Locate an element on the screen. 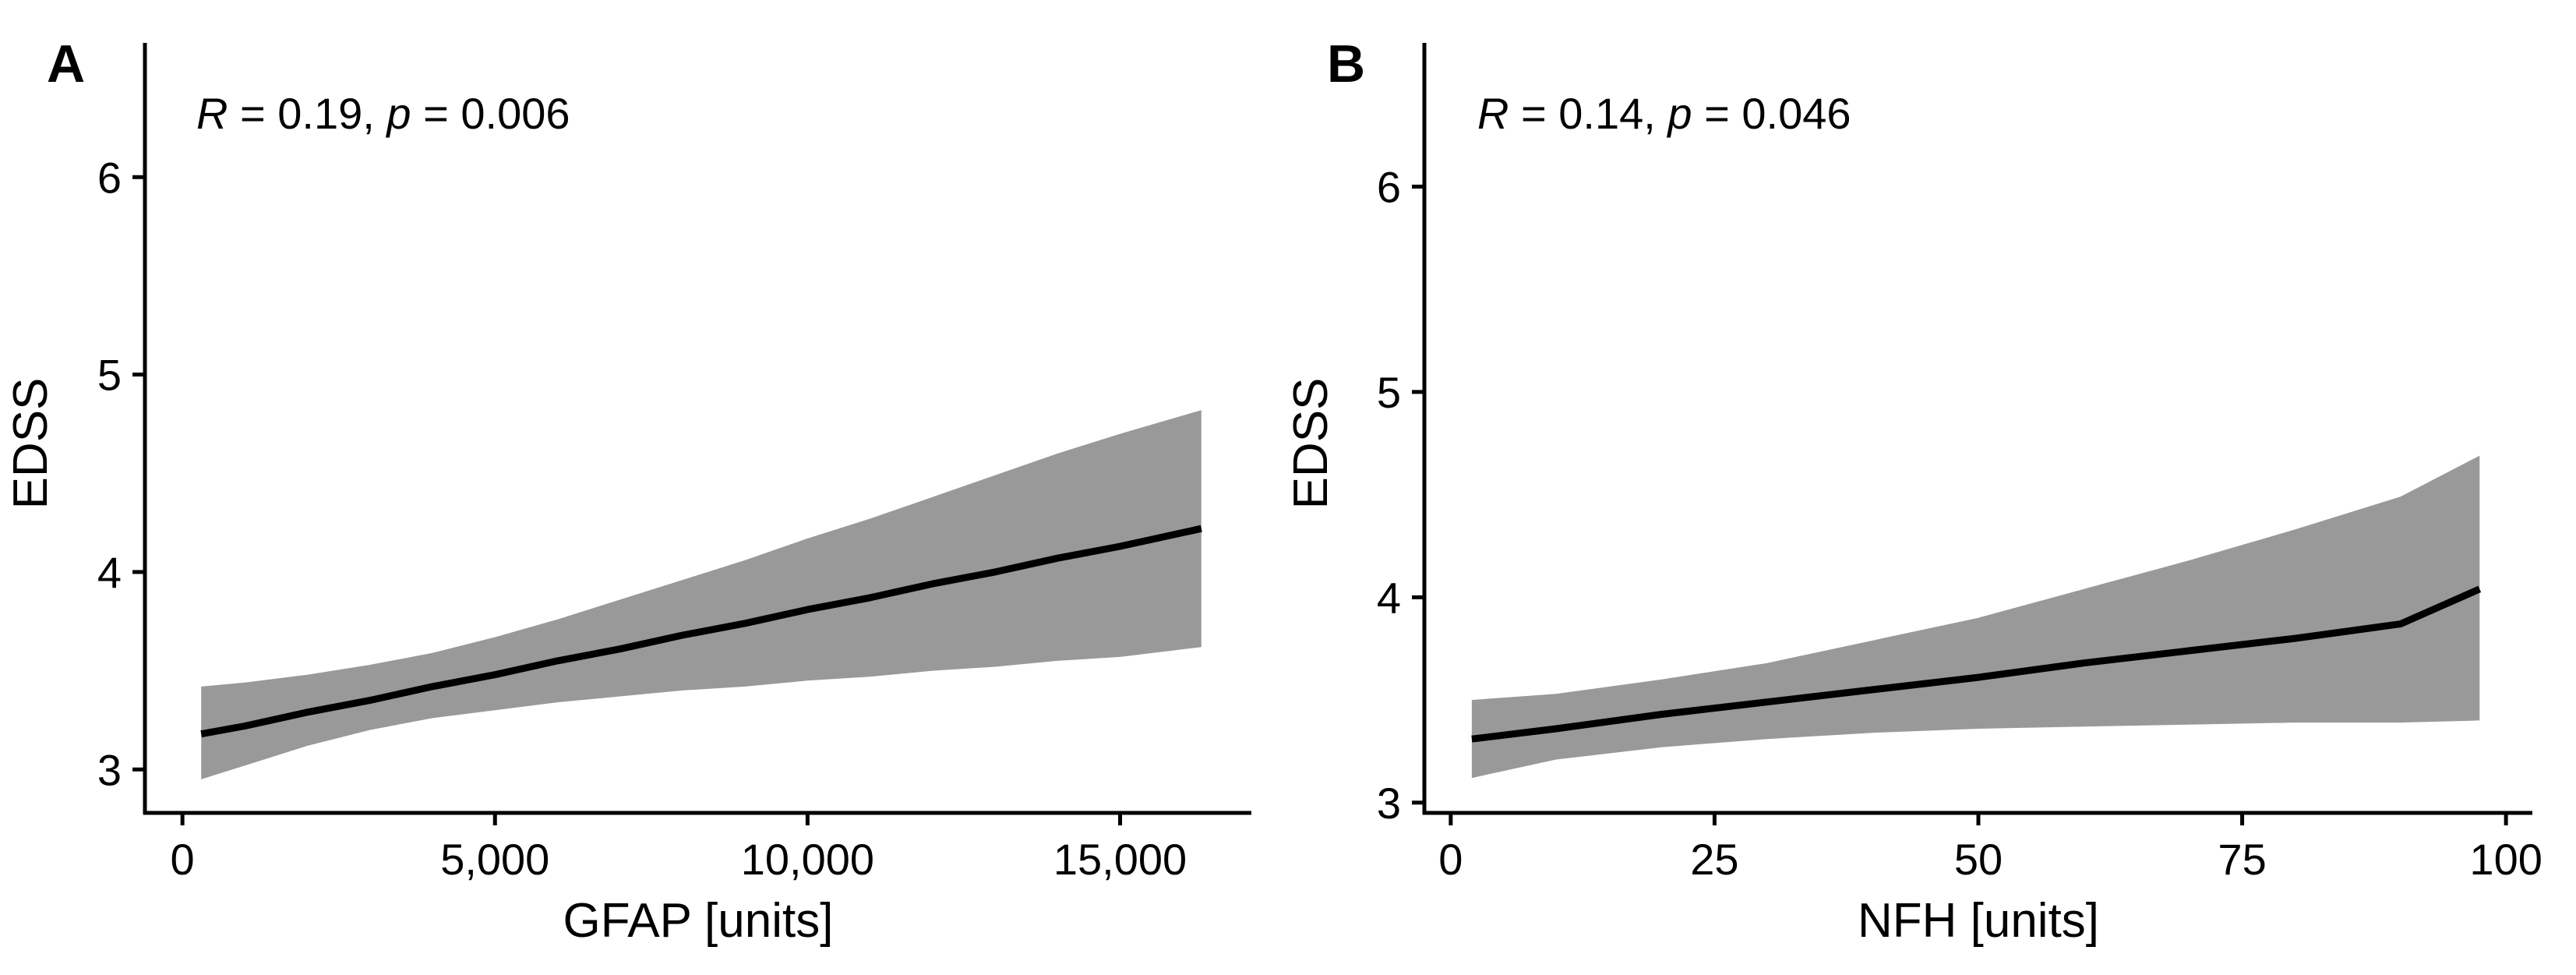  r-value: = 0.14, is located at coordinates (1588, 113).